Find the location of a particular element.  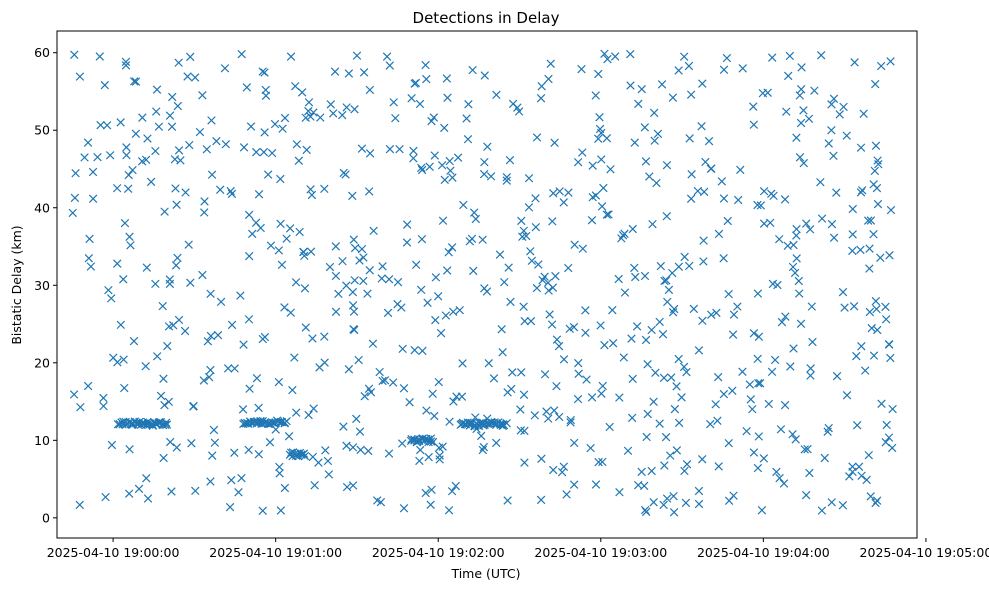

y-tick-label: 40 is located at coordinates (42, 207).